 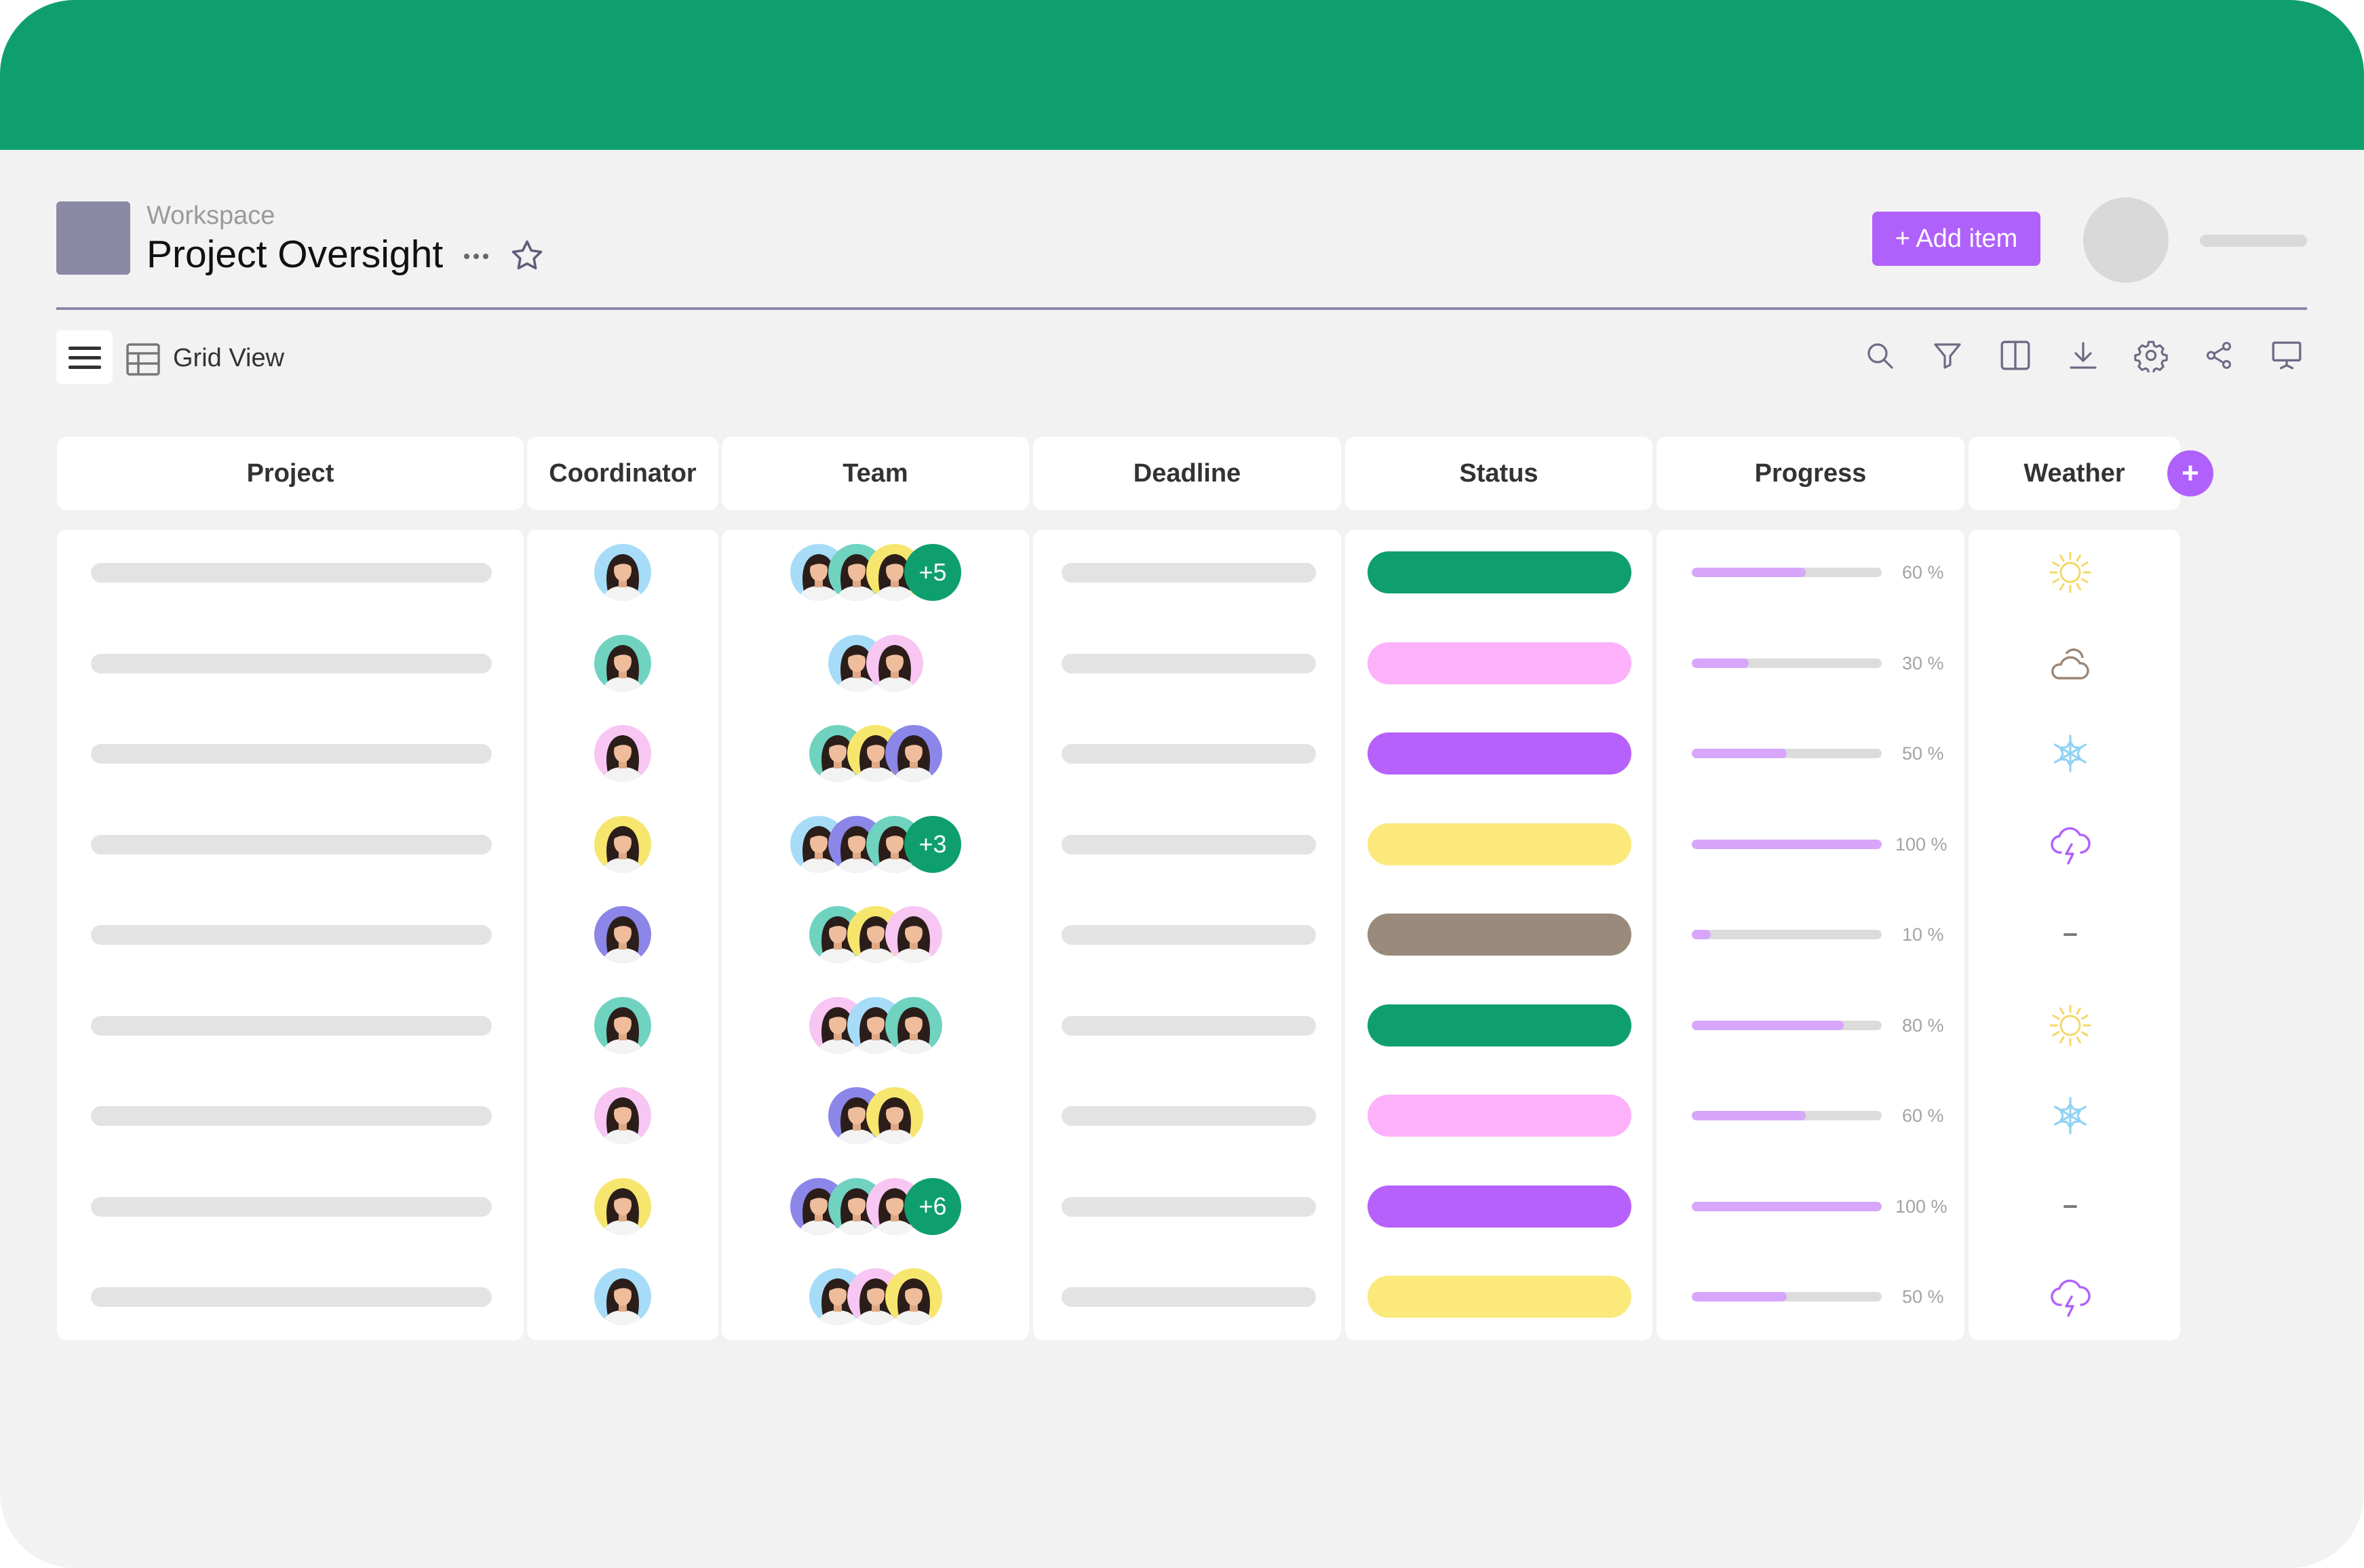 I want to click on columns-icon, so click(x=2015, y=355).